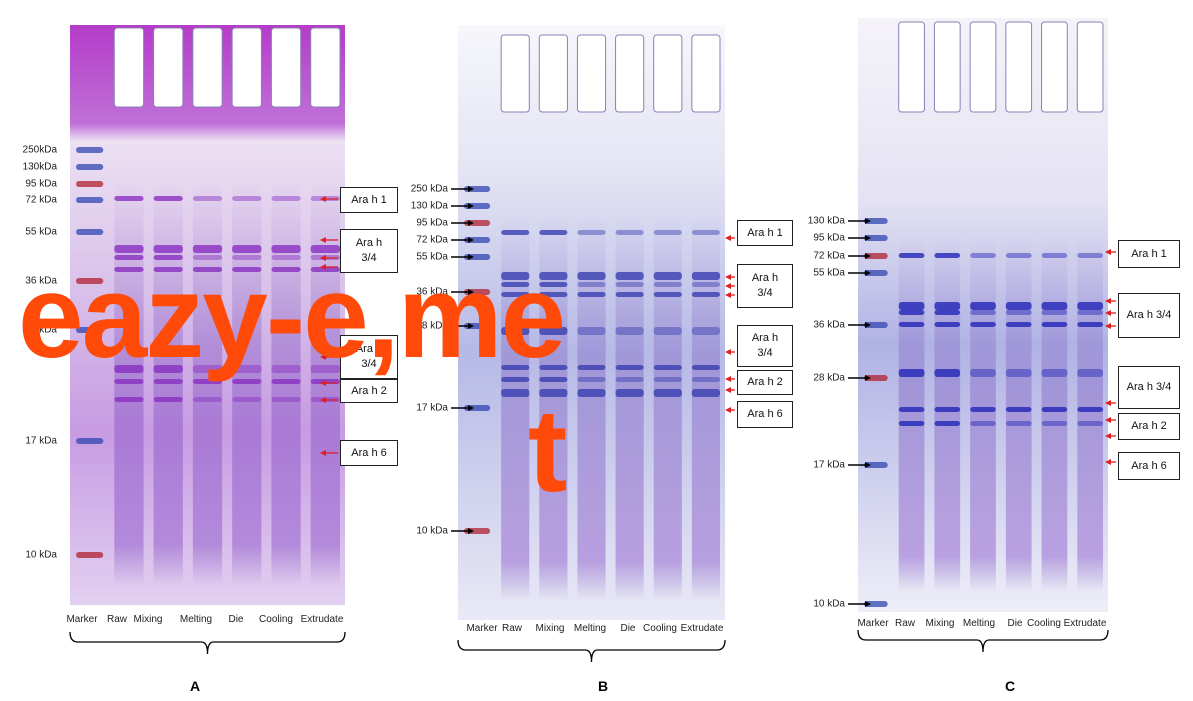  I want to click on allergen-label: Ara h 6, so click(765, 414).